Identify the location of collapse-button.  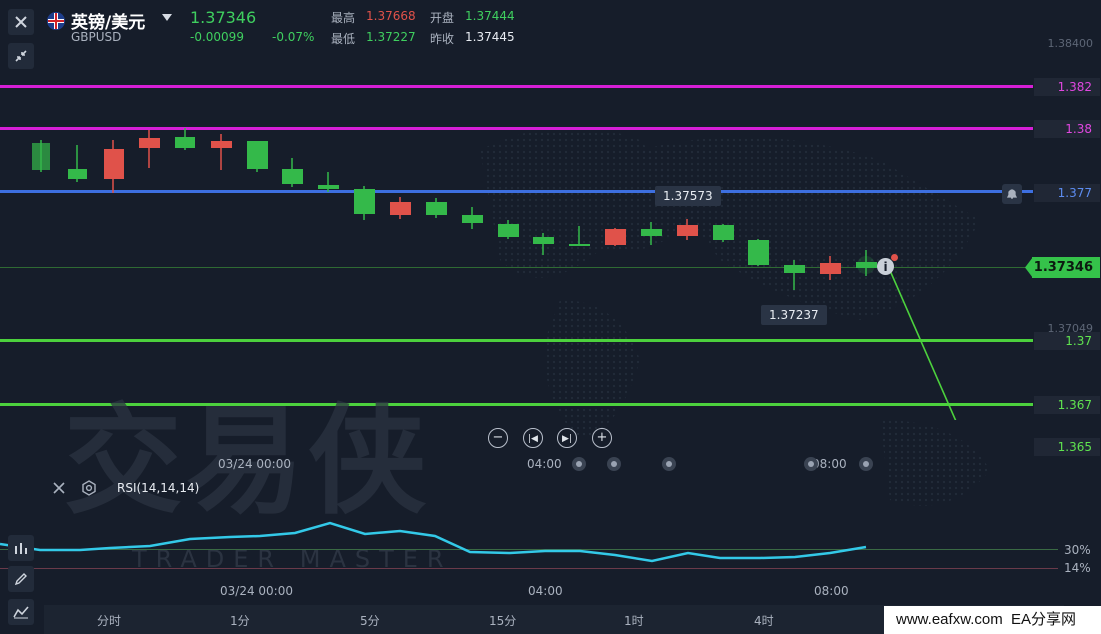
(21, 56).